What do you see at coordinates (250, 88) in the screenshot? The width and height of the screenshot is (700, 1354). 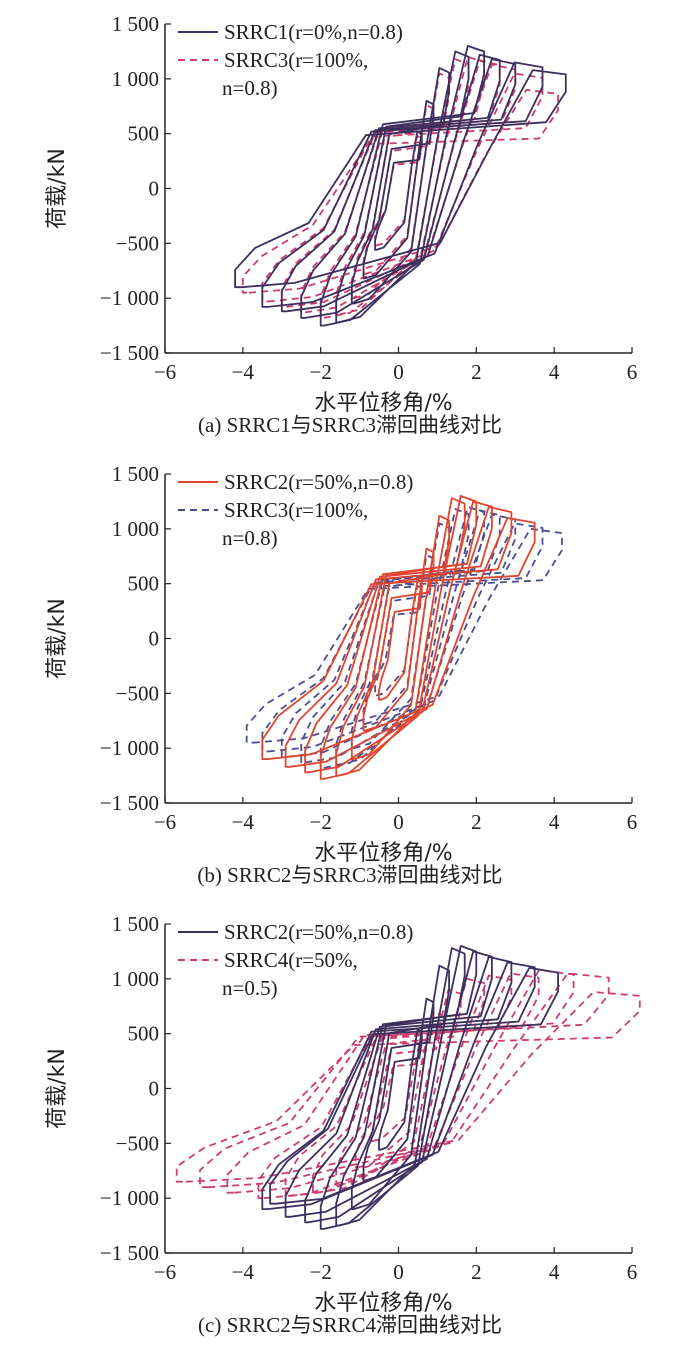 I see `legend-label: n=0.8)` at bounding box center [250, 88].